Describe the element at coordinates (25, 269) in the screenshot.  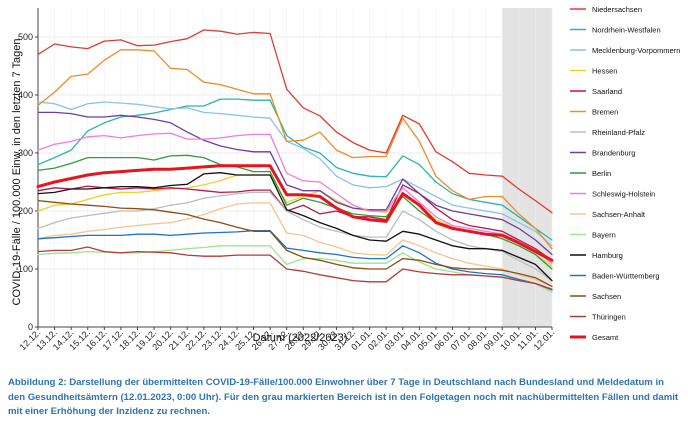
I see `y-tick-label: 100` at that location.